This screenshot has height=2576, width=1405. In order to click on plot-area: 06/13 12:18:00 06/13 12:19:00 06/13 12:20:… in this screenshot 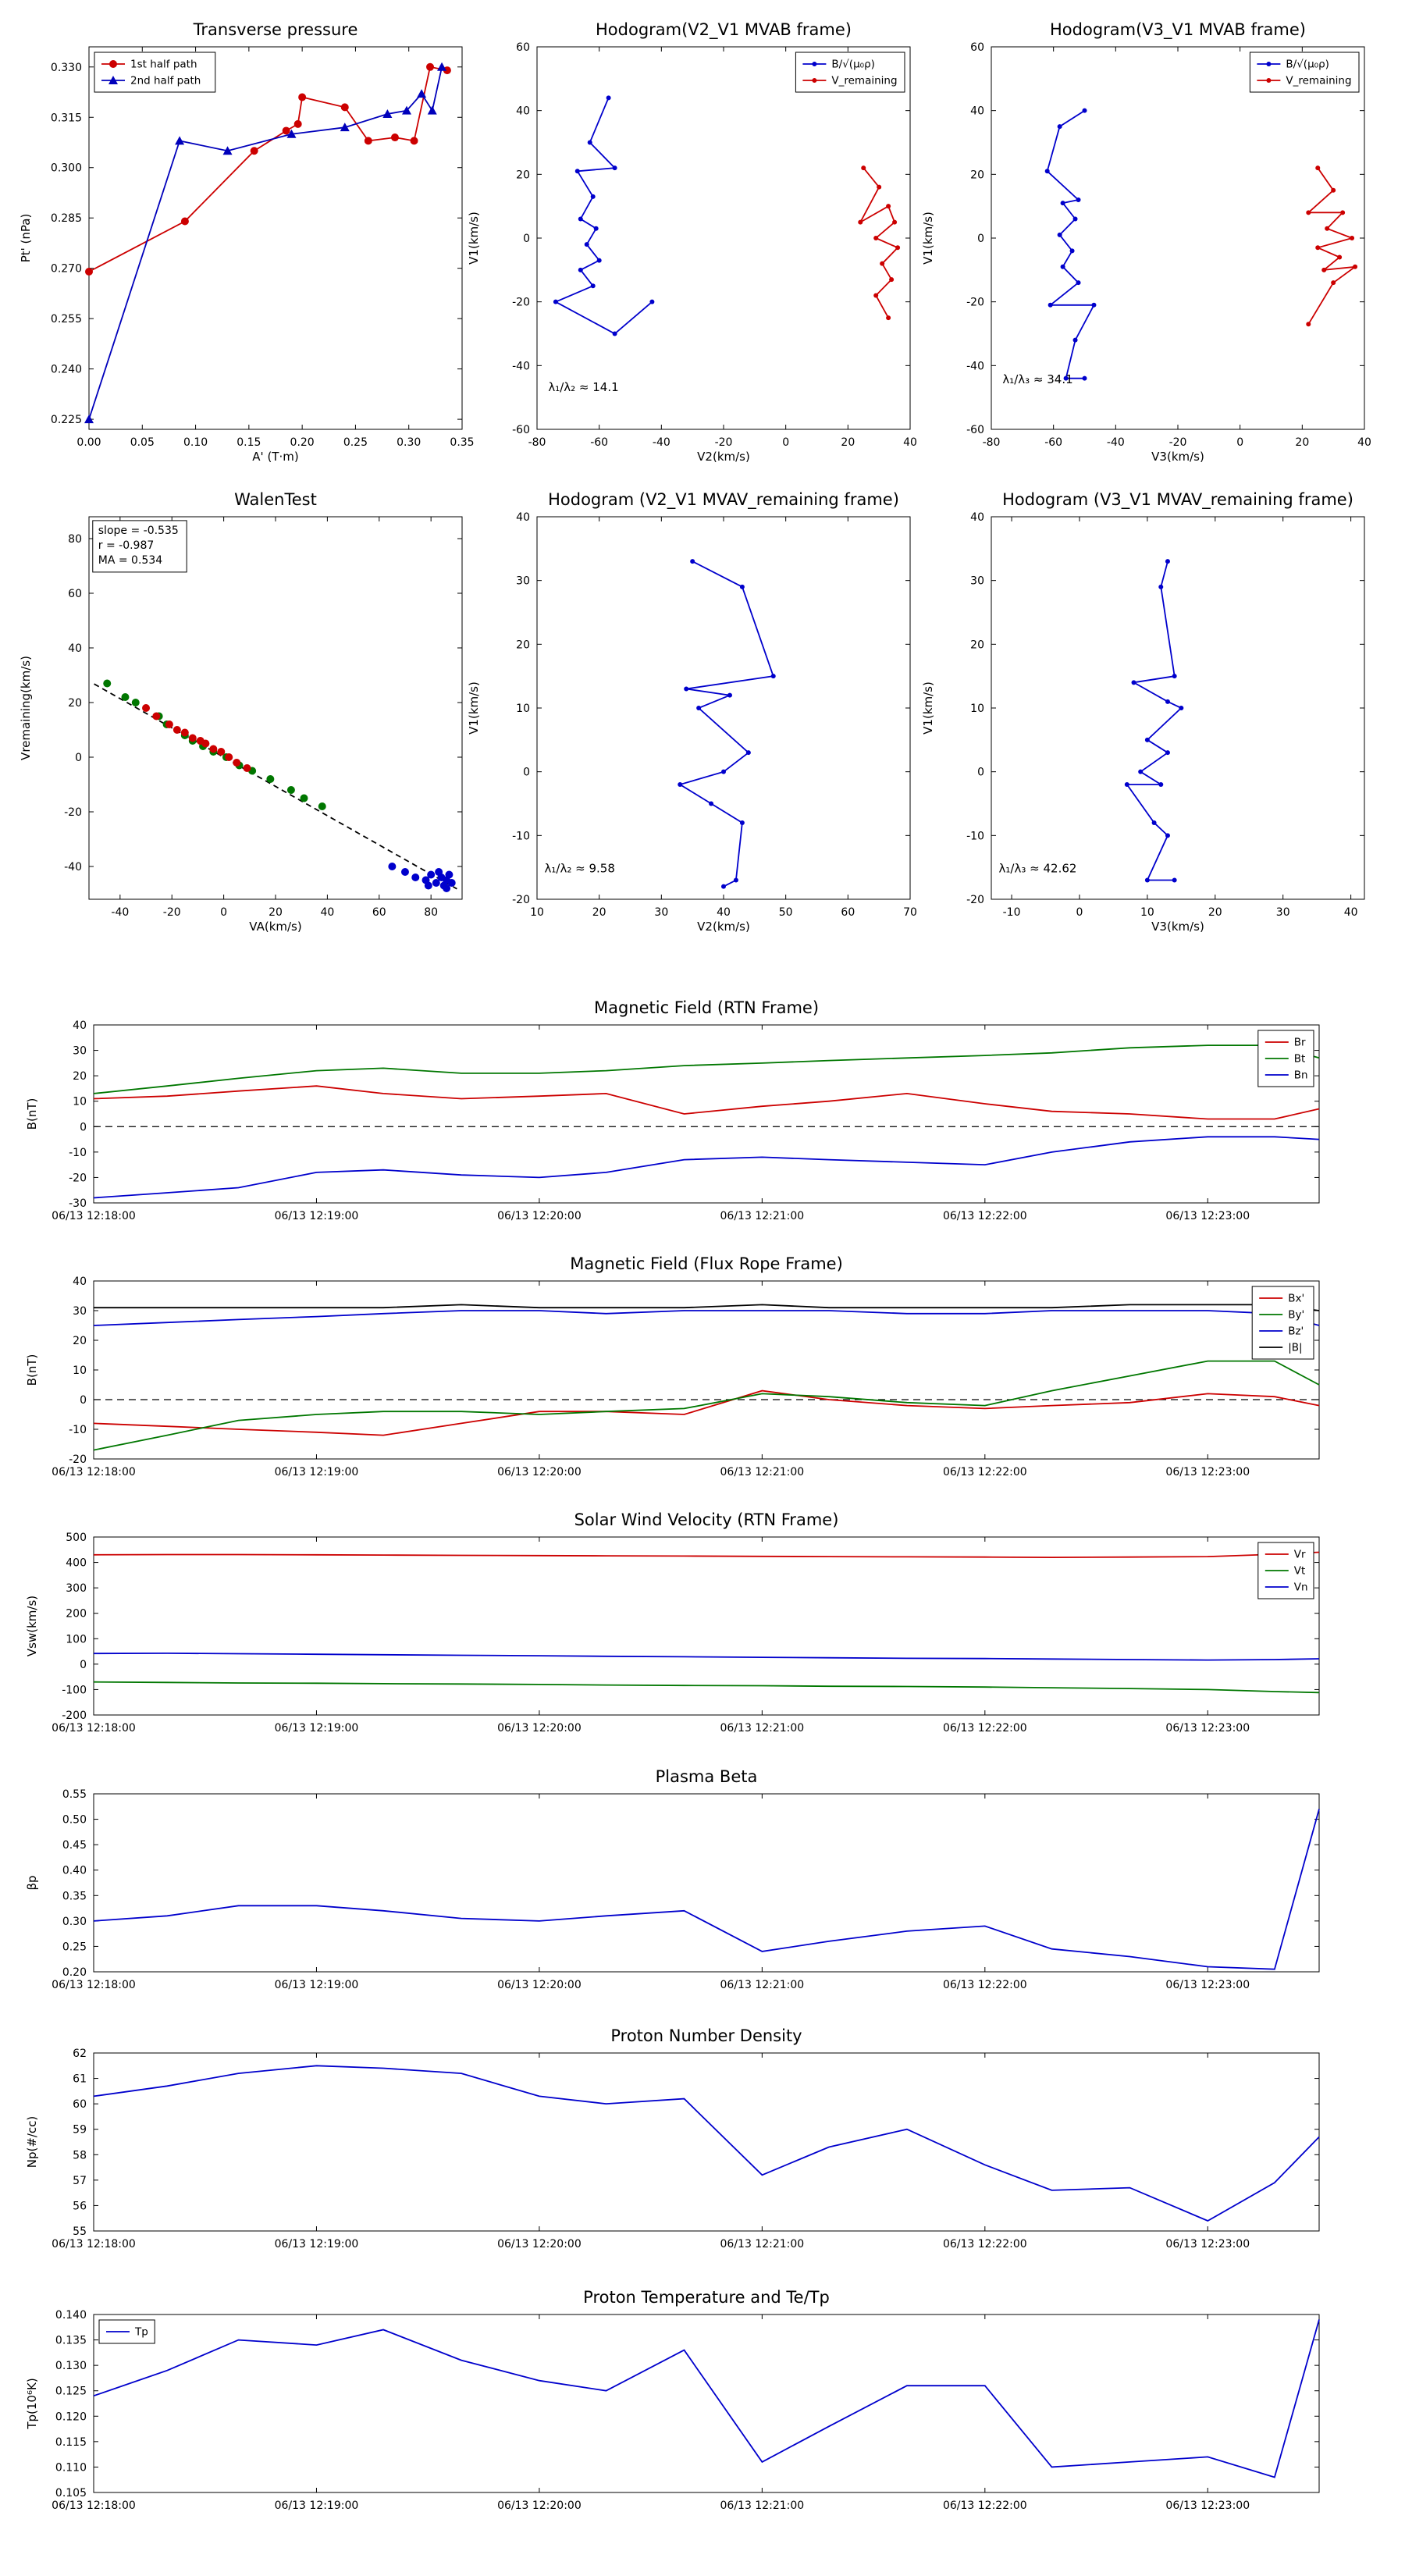, I will do `click(703, 1638)`.